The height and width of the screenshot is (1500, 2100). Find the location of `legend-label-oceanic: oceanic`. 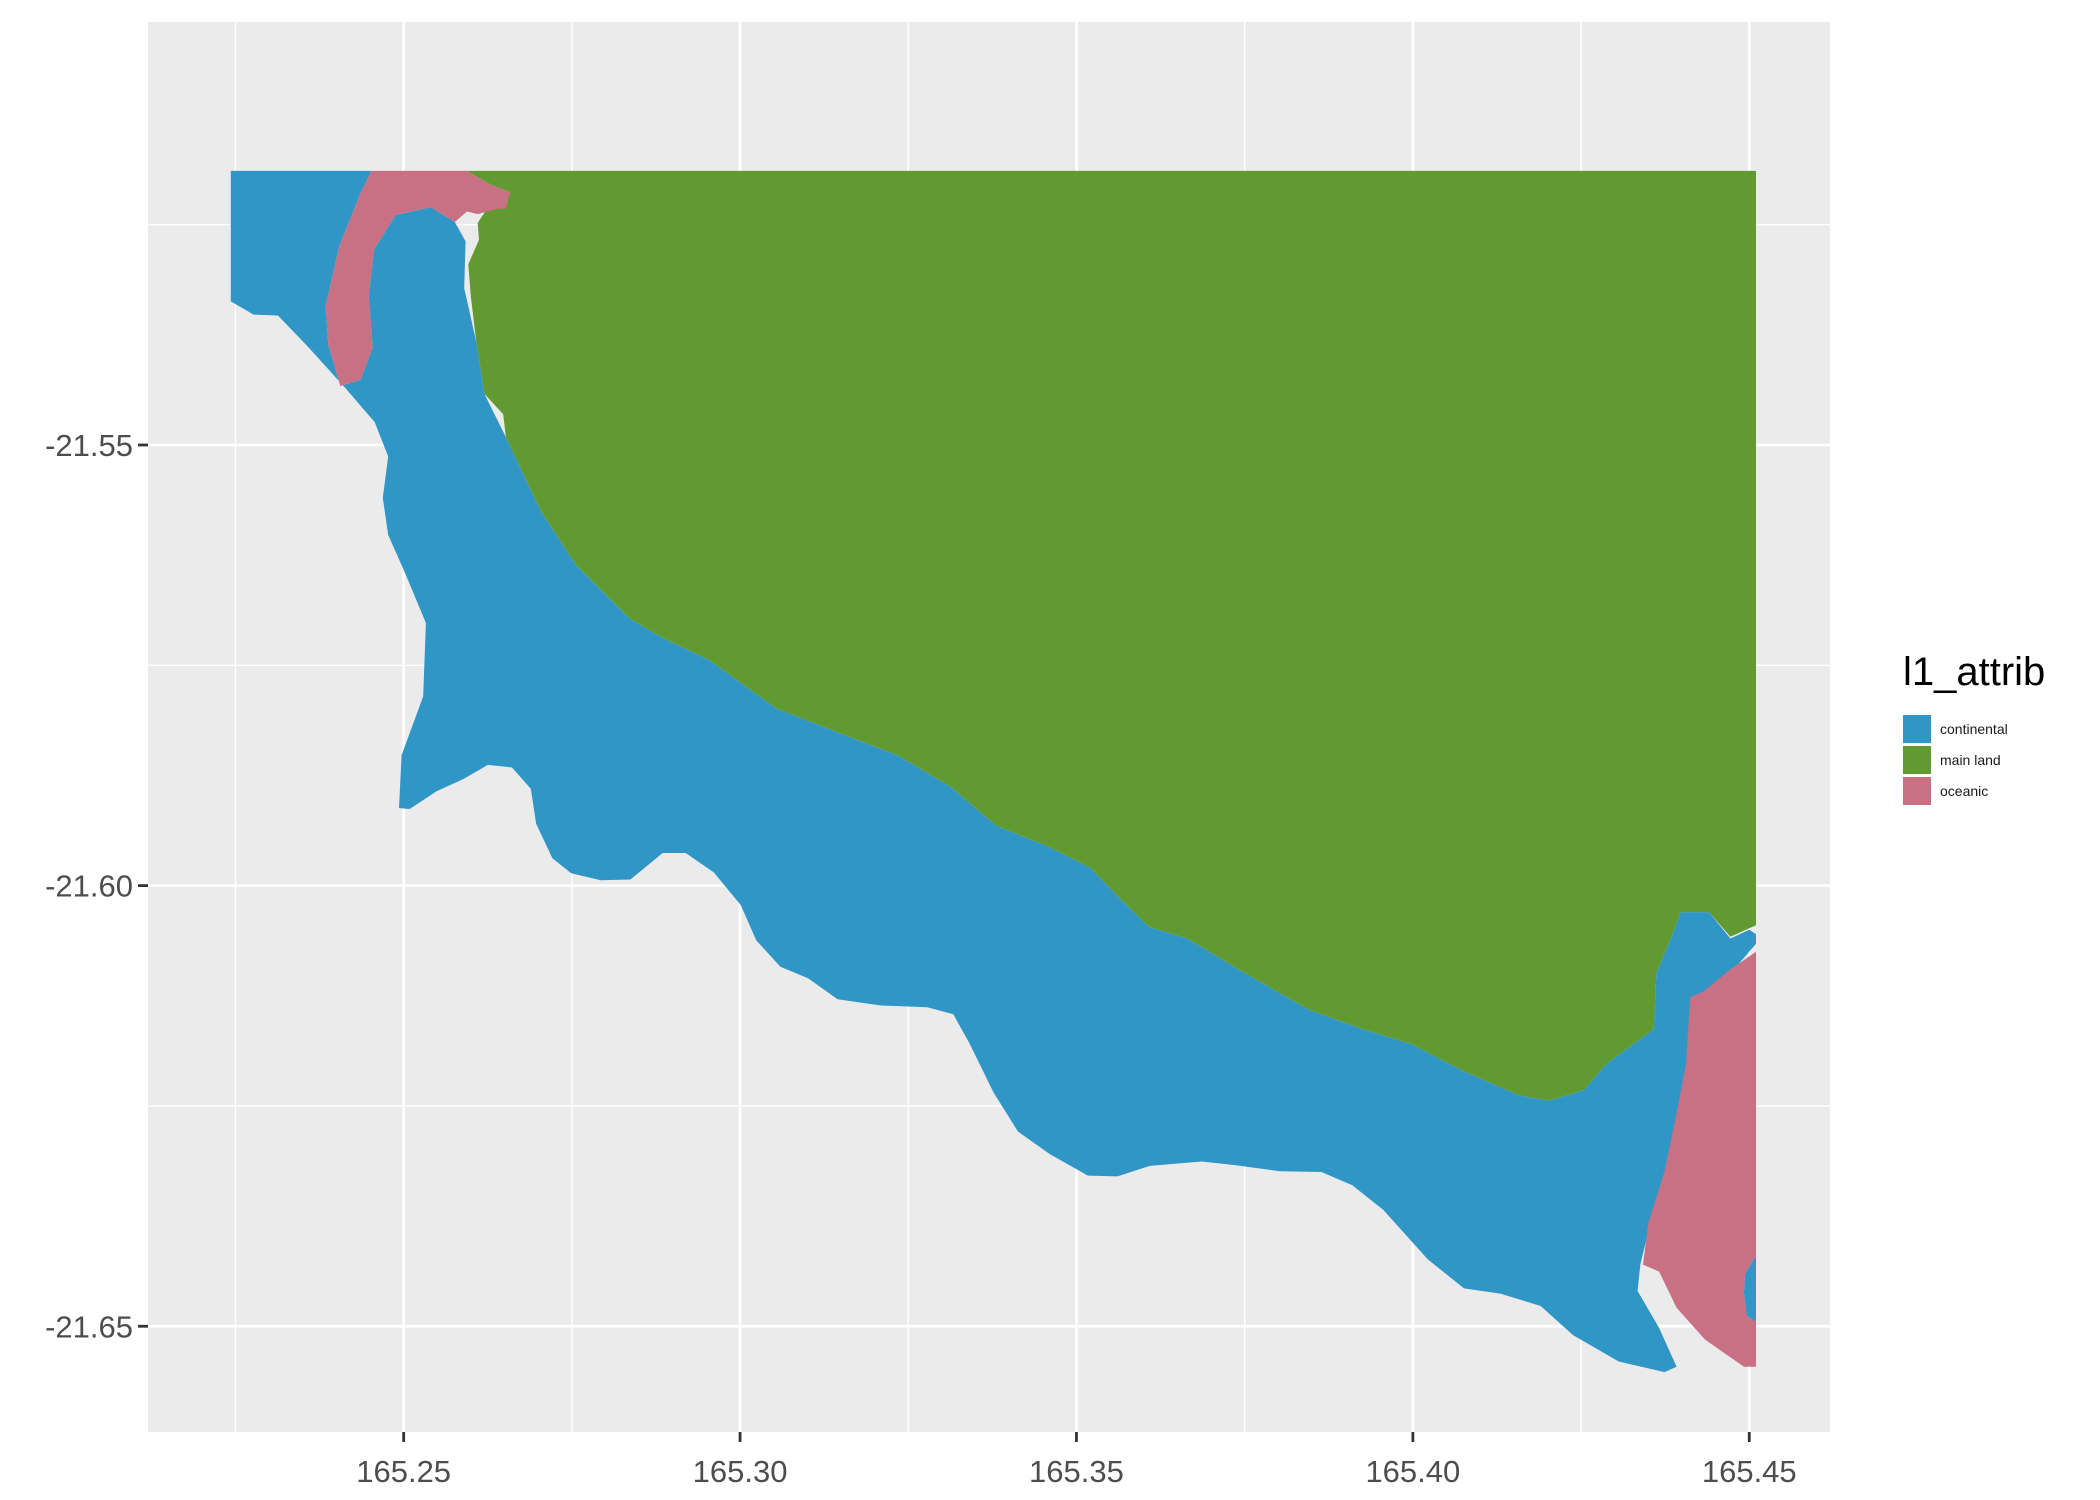

legend-label-oceanic: oceanic is located at coordinates (1964, 791).